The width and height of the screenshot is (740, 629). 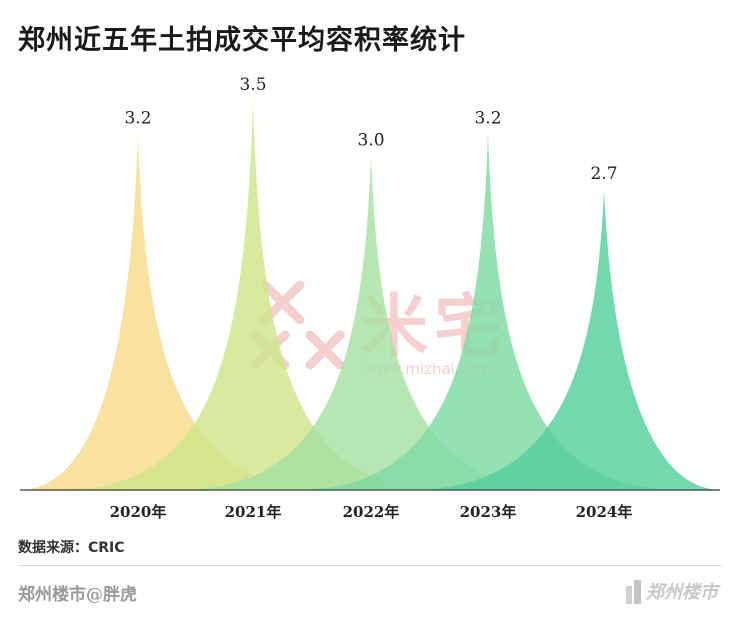 What do you see at coordinates (252, 85) in the screenshot?
I see `value-label-2: 3.5` at bounding box center [252, 85].